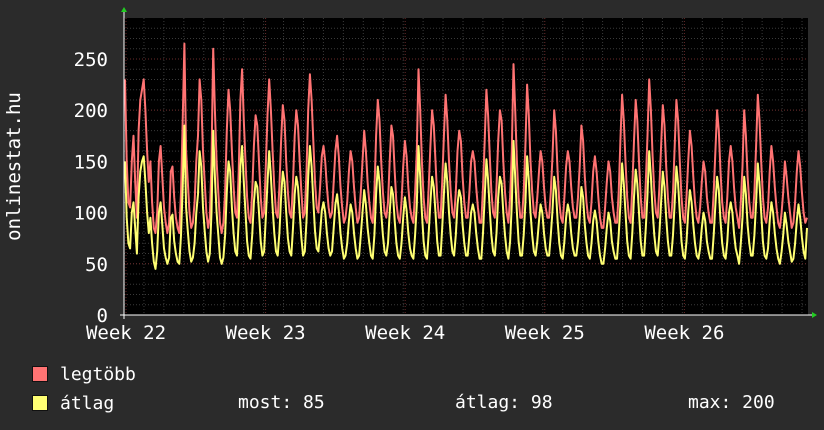 This screenshot has width=824, height=430. Describe the element at coordinates (281, 402) in the screenshot. I see `stat-current: most: 85` at that location.